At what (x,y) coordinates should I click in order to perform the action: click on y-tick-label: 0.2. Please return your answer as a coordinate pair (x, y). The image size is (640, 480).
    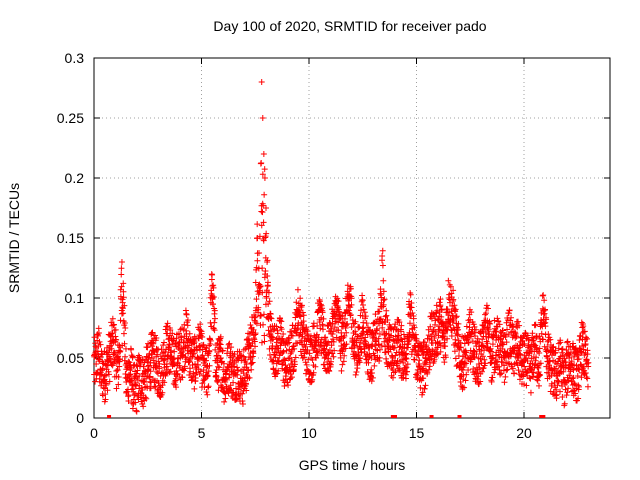
    Looking at the image, I should click on (75, 178).